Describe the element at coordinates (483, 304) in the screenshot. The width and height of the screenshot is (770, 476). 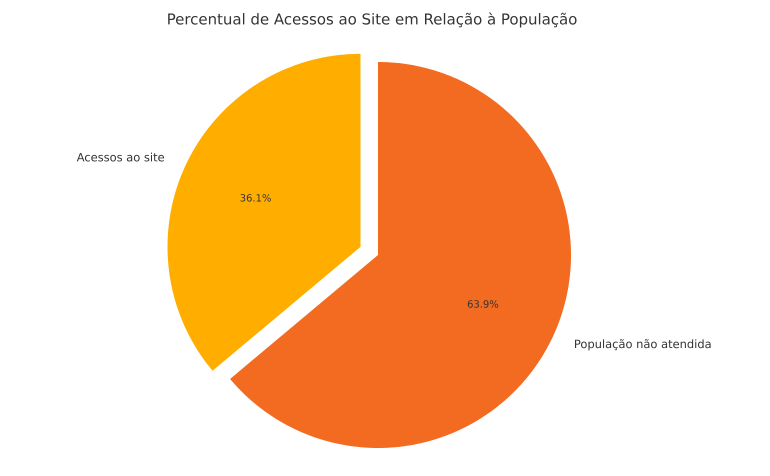
I see `data-label: 63.9%` at that location.